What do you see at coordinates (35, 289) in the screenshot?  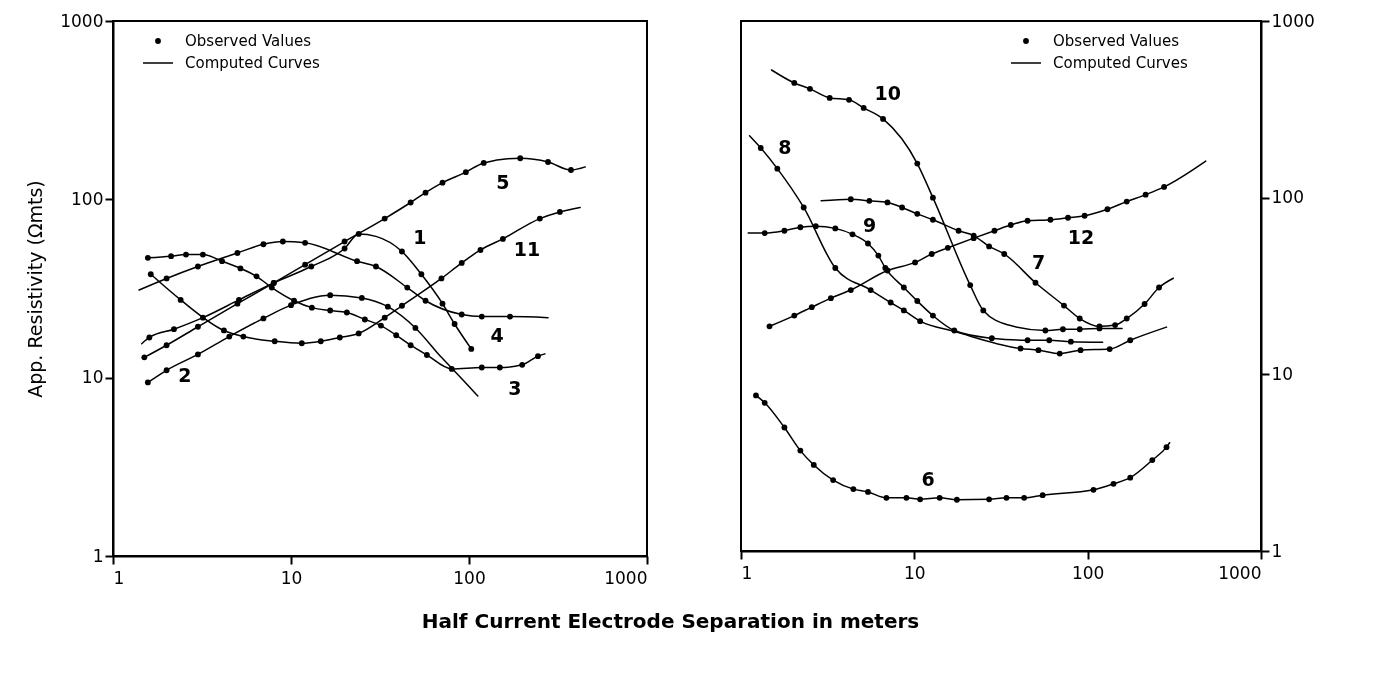 I see `y-axis-title: App. Resistivity (Ωmts)` at bounding box center [35, 289].